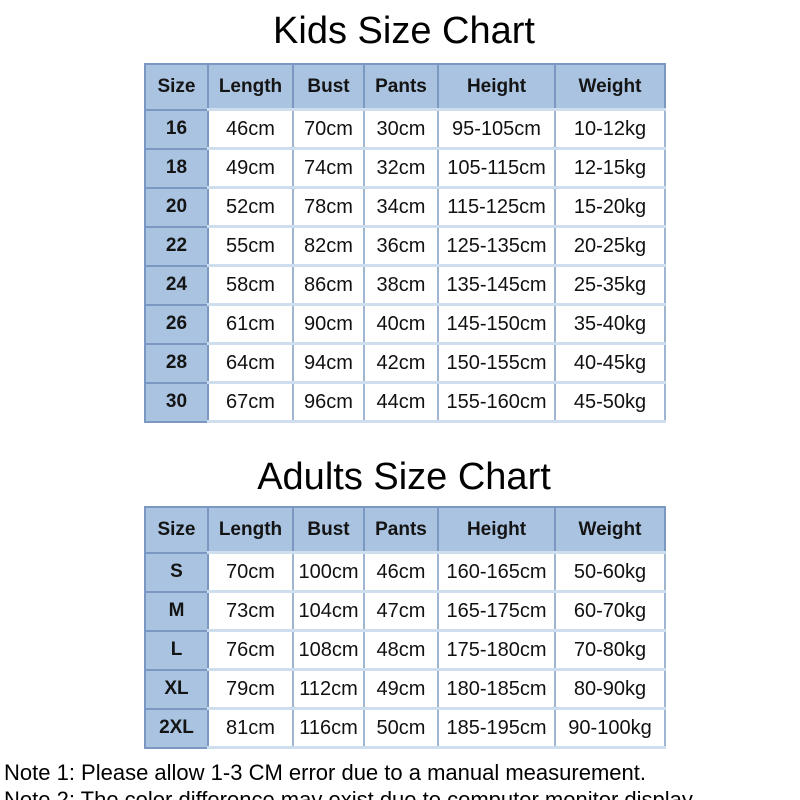 Image resolution: width=800 pixels, height=800 pixels. What do you see at coordinates (496, 129) in the screenshot?
I see `data-cell: 95-105cm` at bounding box center [496, 129].